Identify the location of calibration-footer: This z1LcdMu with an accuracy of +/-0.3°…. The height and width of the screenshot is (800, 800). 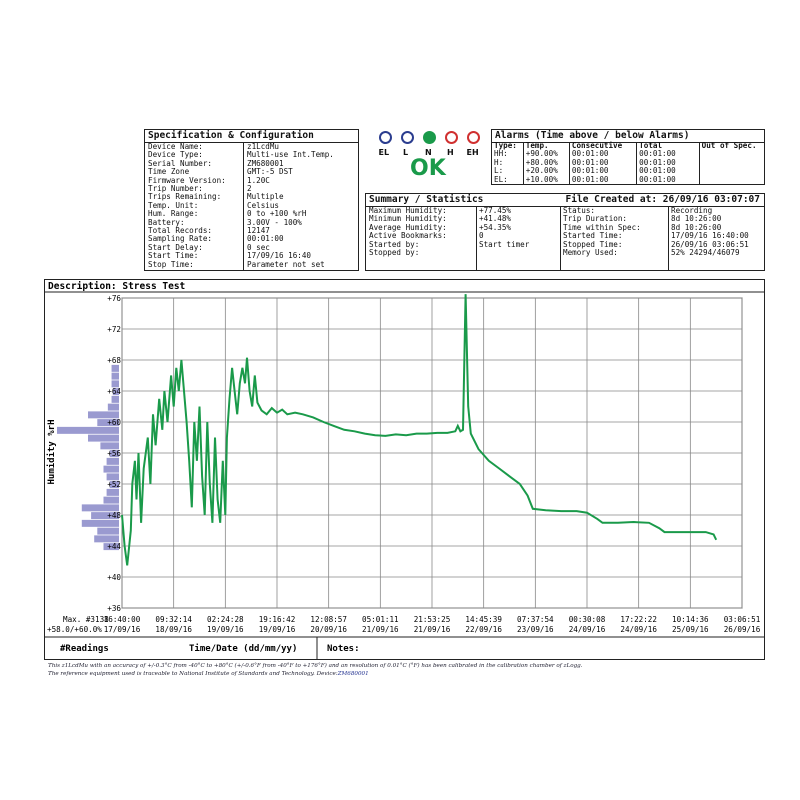
(315, 670).